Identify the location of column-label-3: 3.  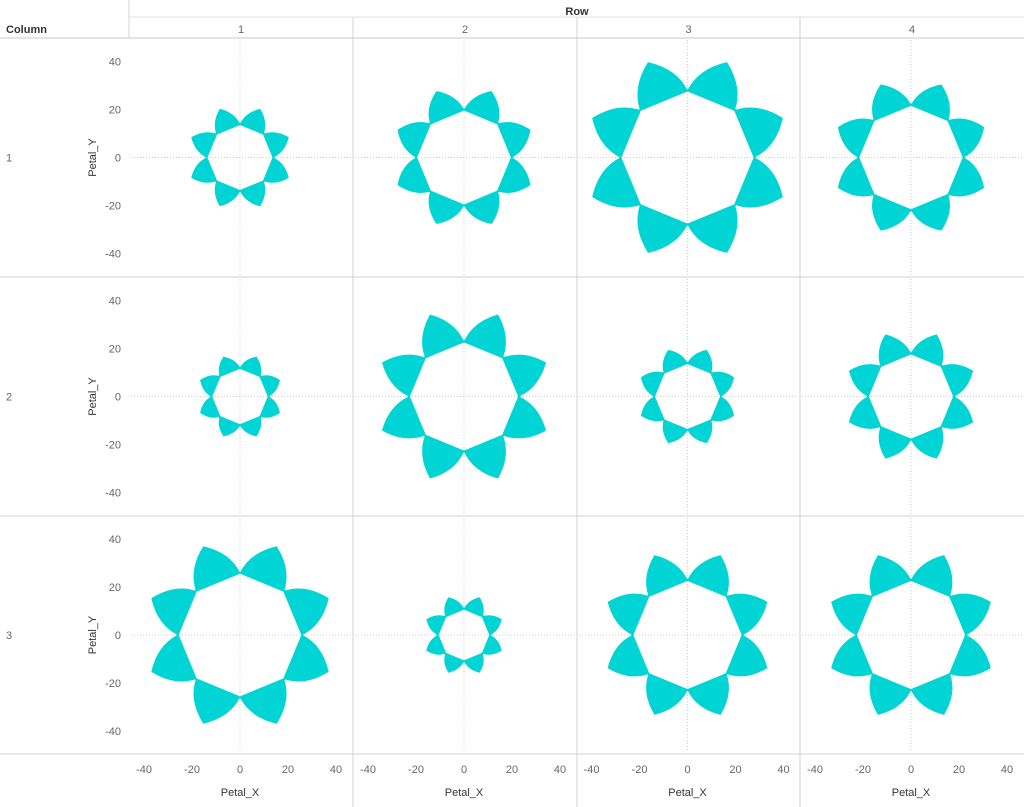
(688, 30).